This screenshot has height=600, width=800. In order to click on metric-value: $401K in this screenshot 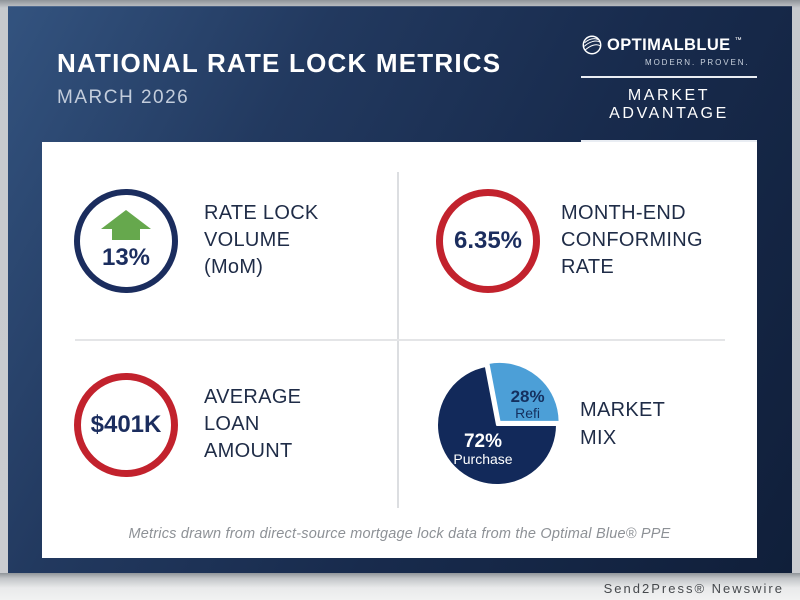, I will do `click(126, 424)`.